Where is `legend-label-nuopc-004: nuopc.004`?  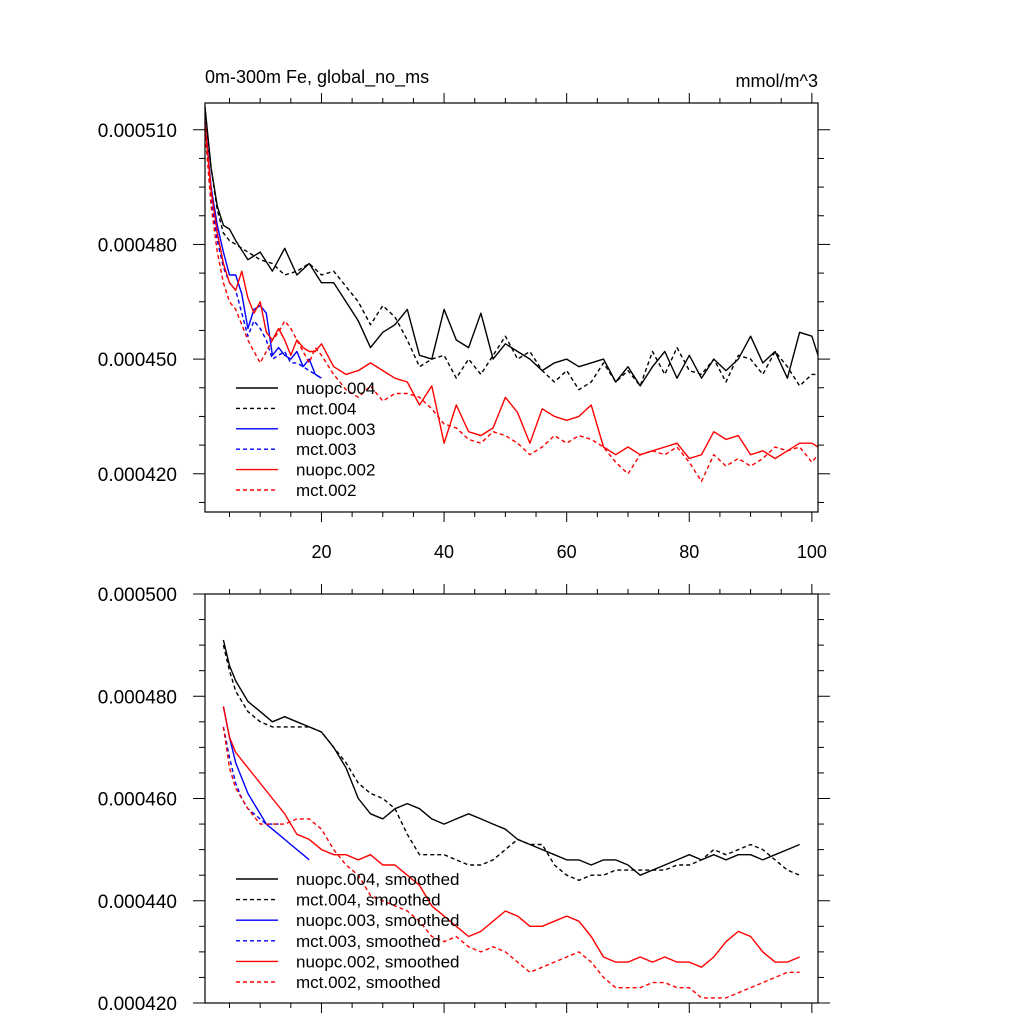
legend-label-nuopc-004: nuopc.004 is located at coordinates (335, 388).